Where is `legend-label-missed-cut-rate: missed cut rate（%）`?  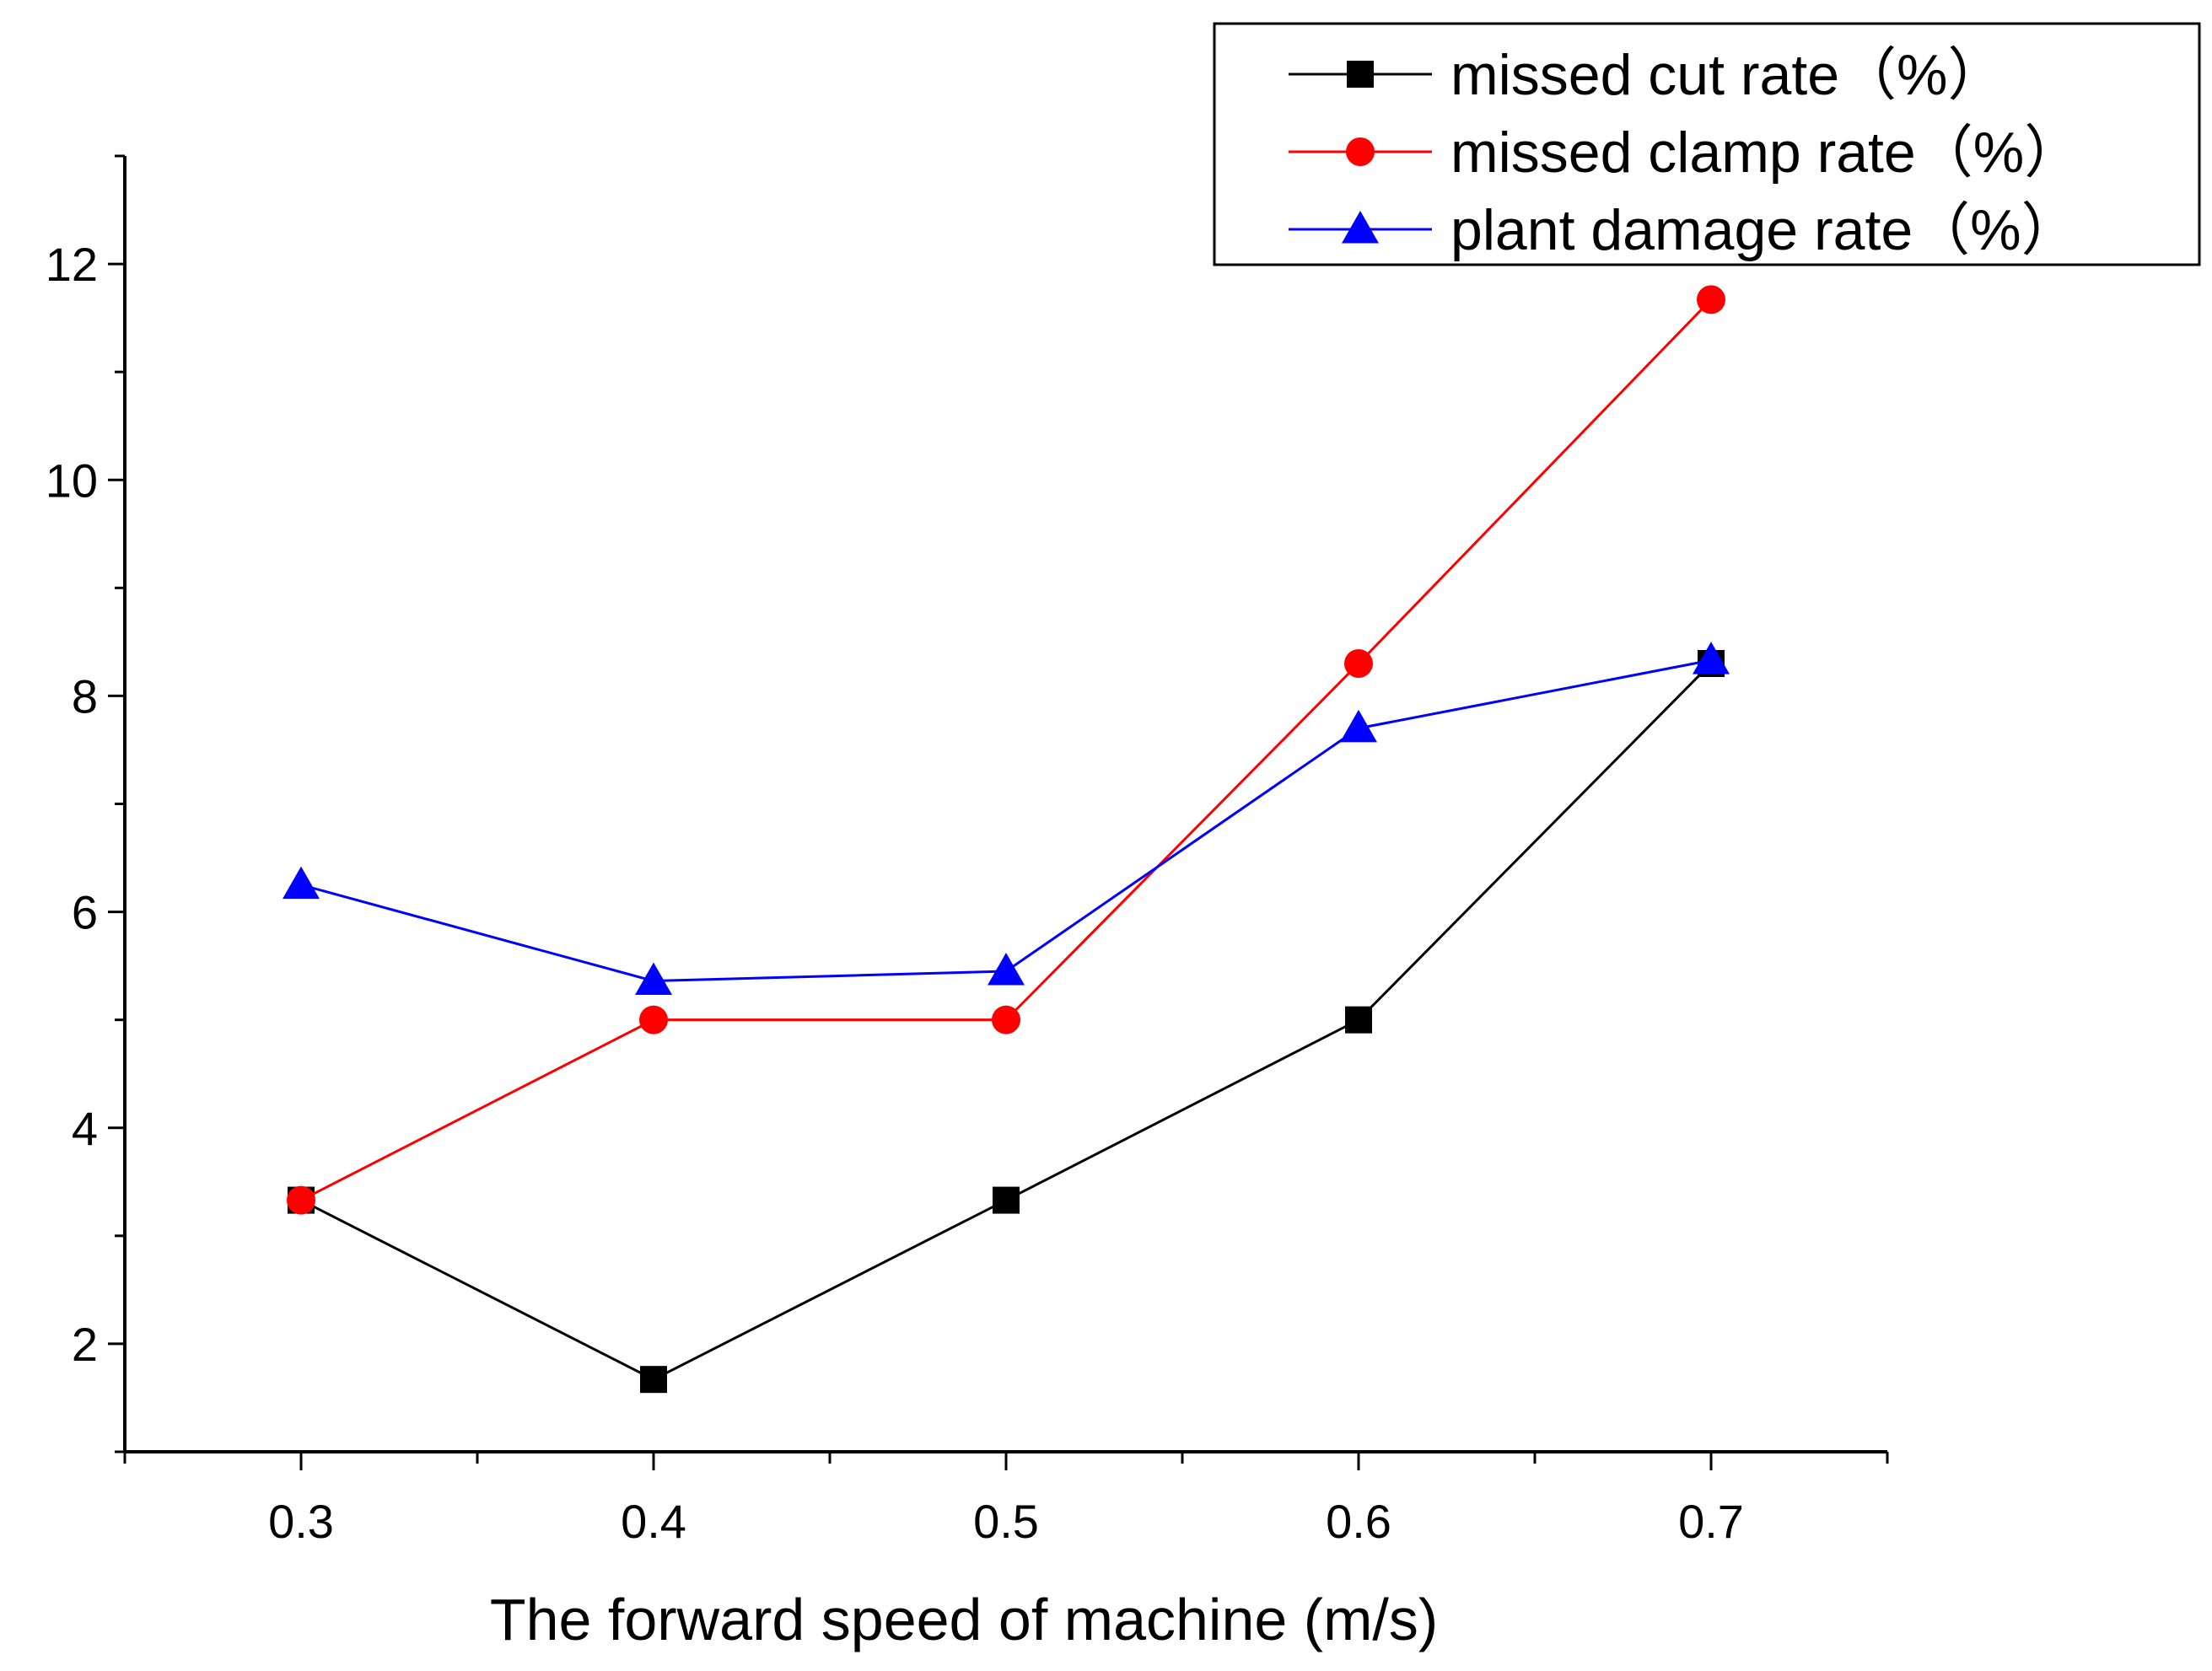
legend-label-missed-cut-rate: missed cut rate（%） is located at coordinates (1727, 75).